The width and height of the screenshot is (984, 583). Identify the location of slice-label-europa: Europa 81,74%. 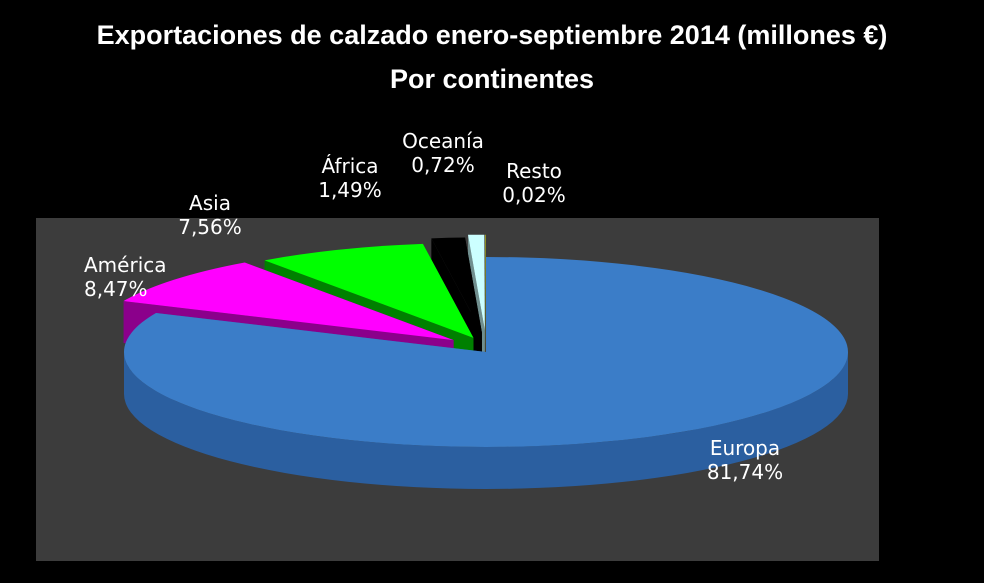
(745, 460).